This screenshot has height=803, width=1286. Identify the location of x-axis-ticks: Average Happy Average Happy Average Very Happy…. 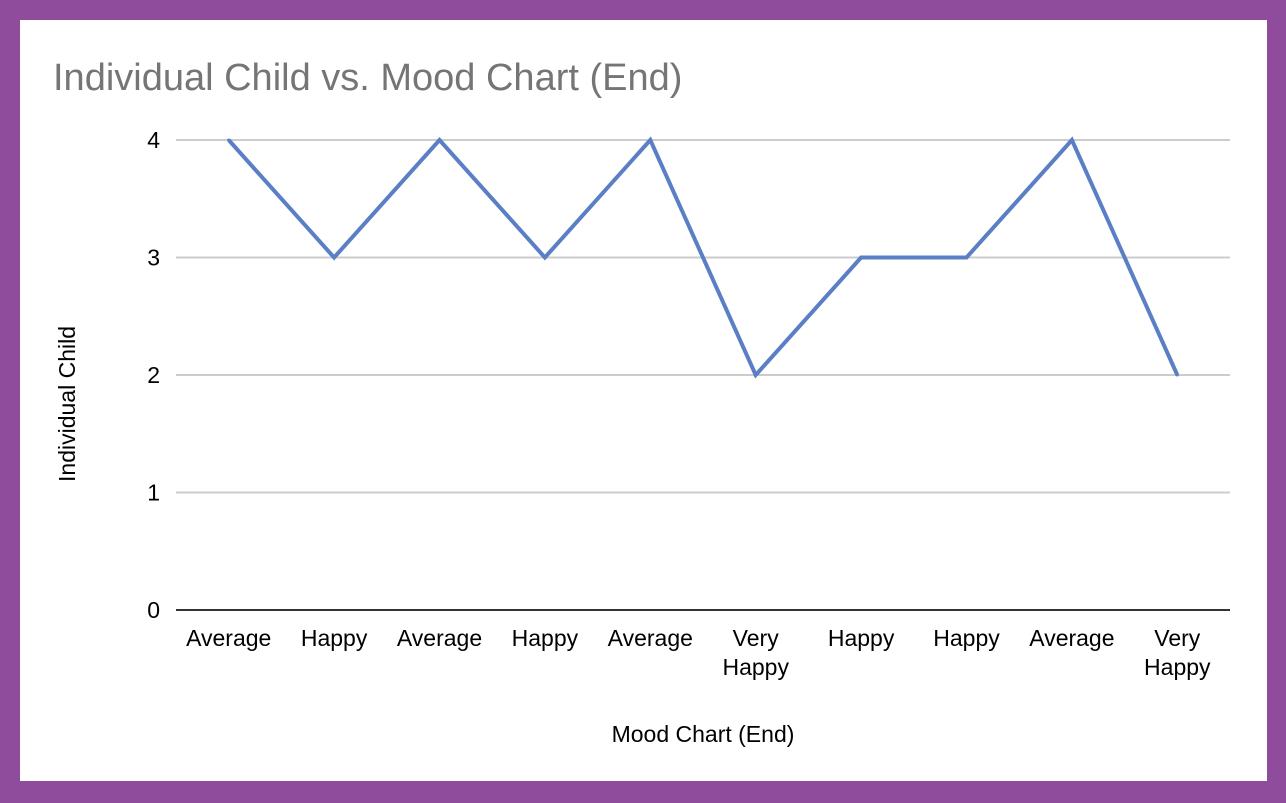
(698, 652).